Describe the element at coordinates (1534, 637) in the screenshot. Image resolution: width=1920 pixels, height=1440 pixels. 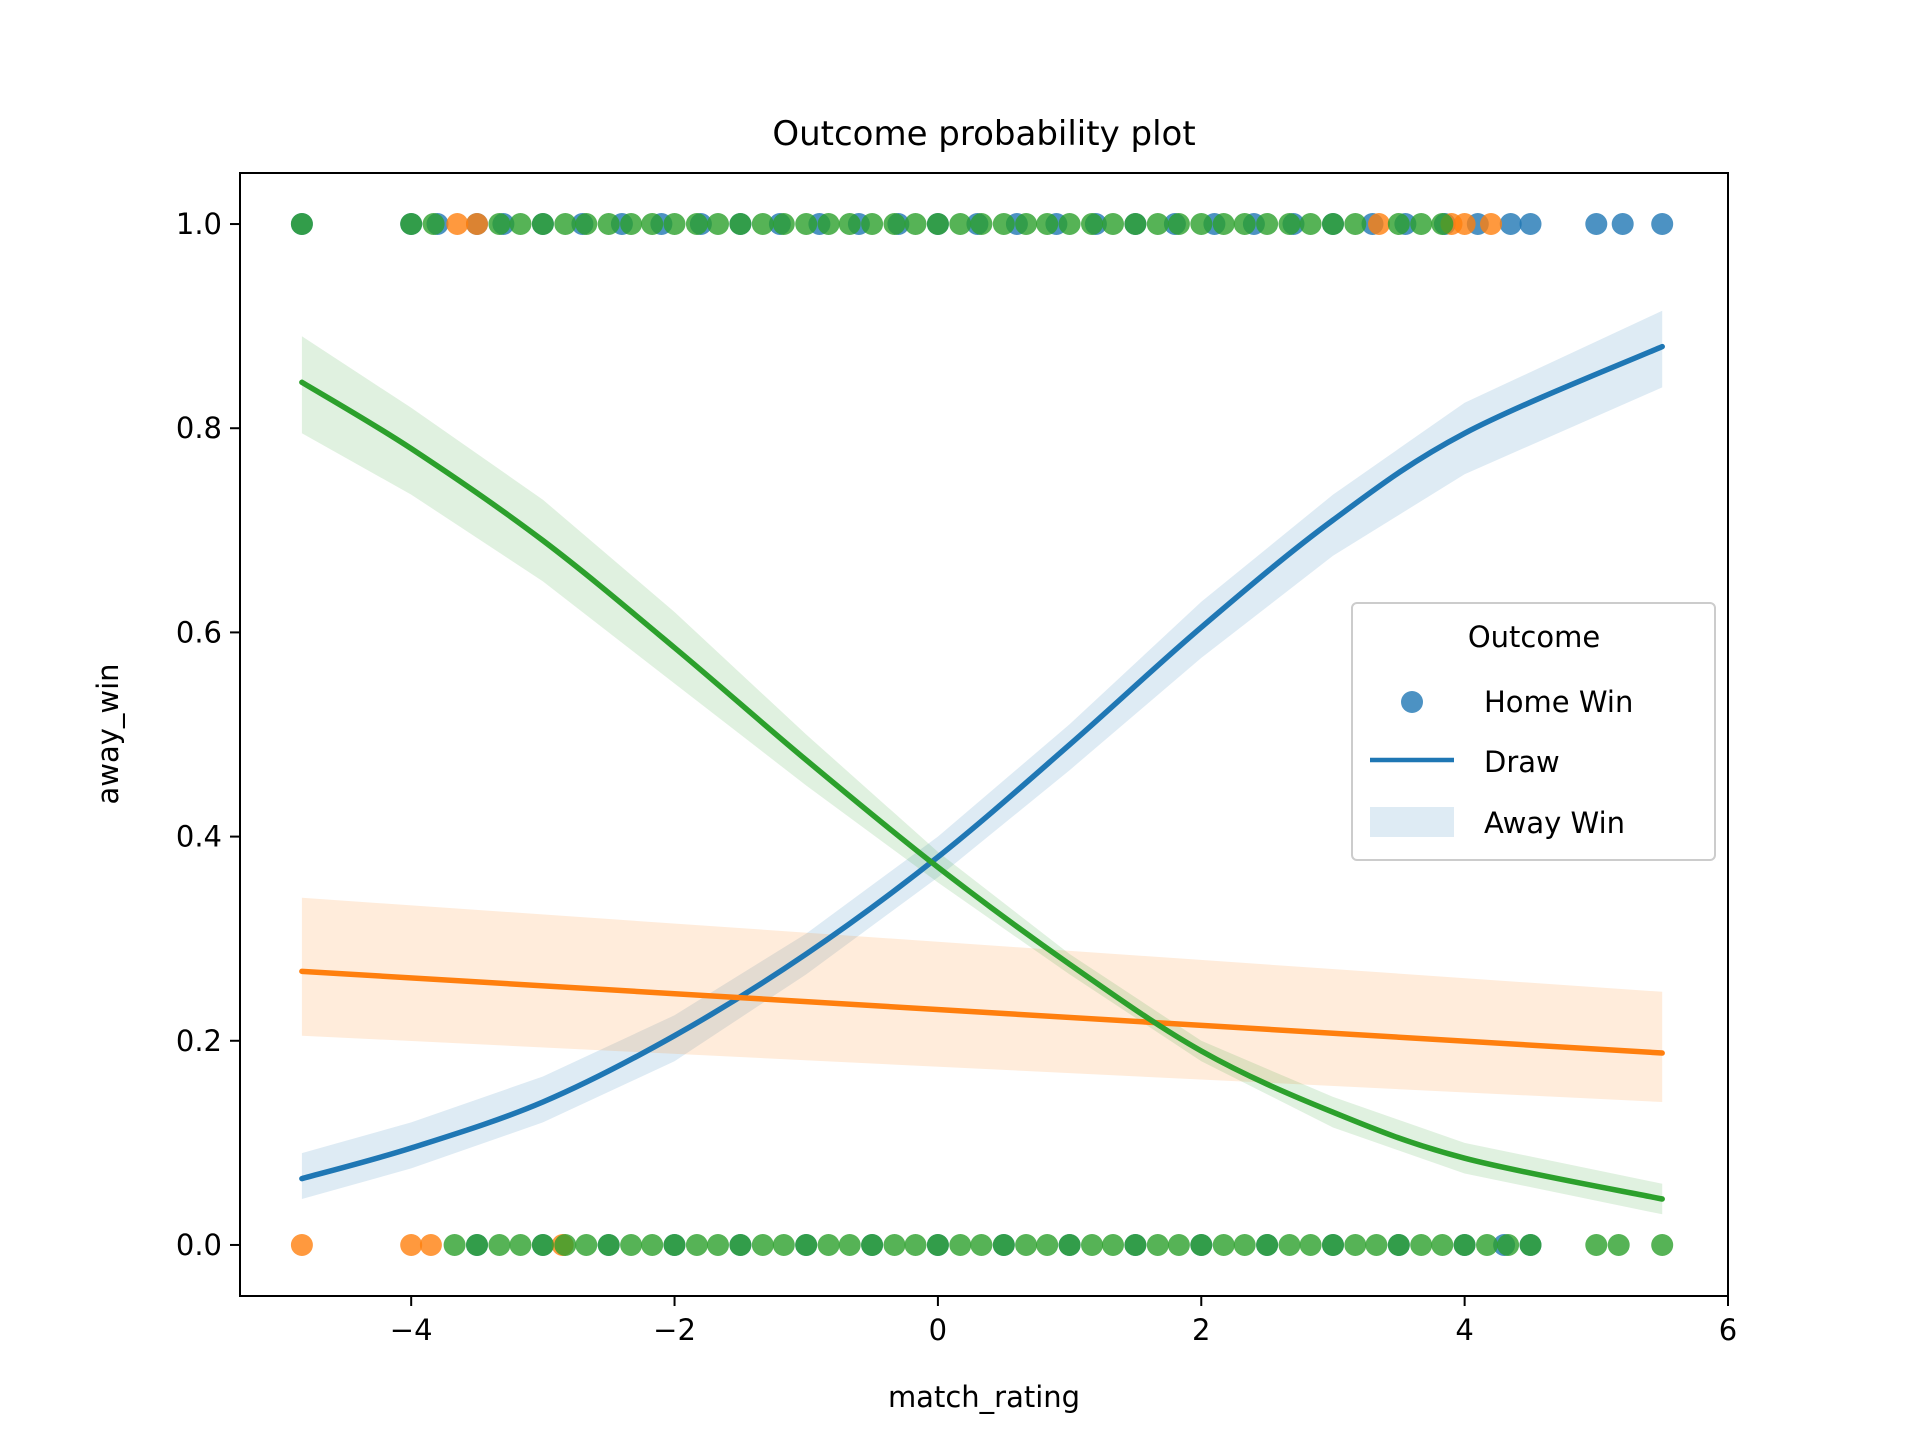
I see `legend-title: Outcome` at that location.